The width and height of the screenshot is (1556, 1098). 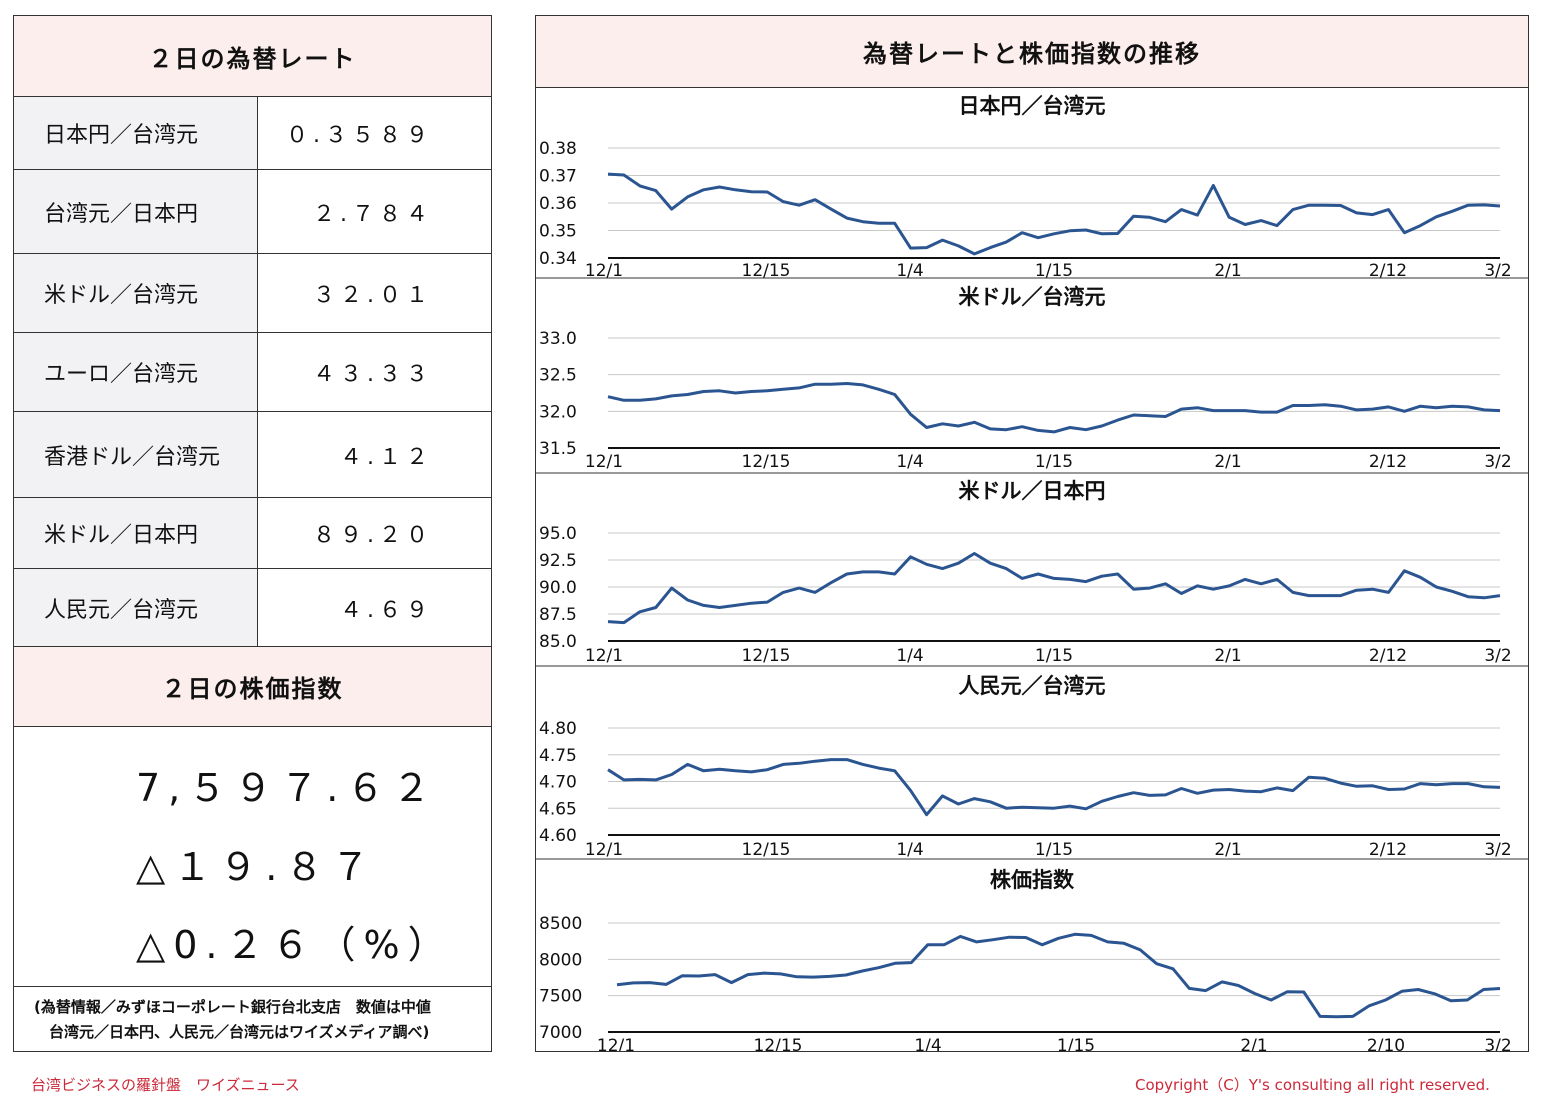 I want to click on y-tick-label: 92.5, so click(x=558, y=561).